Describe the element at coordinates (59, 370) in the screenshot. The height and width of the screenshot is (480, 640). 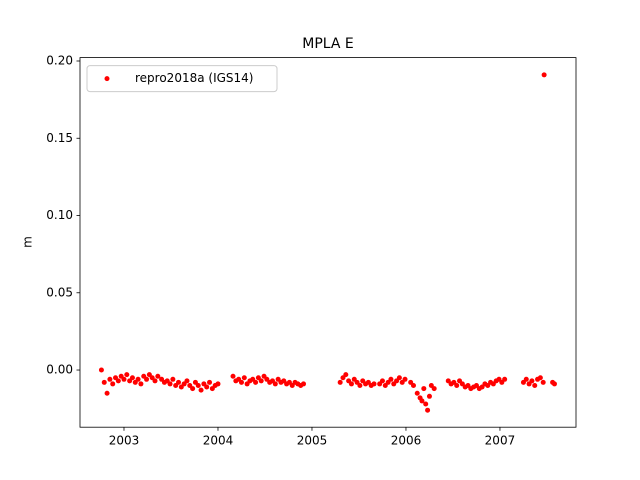
I see `y-tick-label: 0.00` at that location.